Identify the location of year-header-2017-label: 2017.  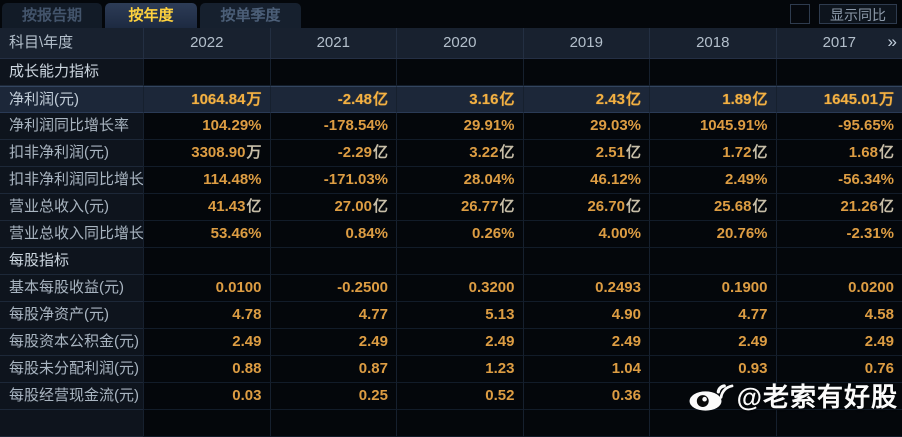
(839, 42).